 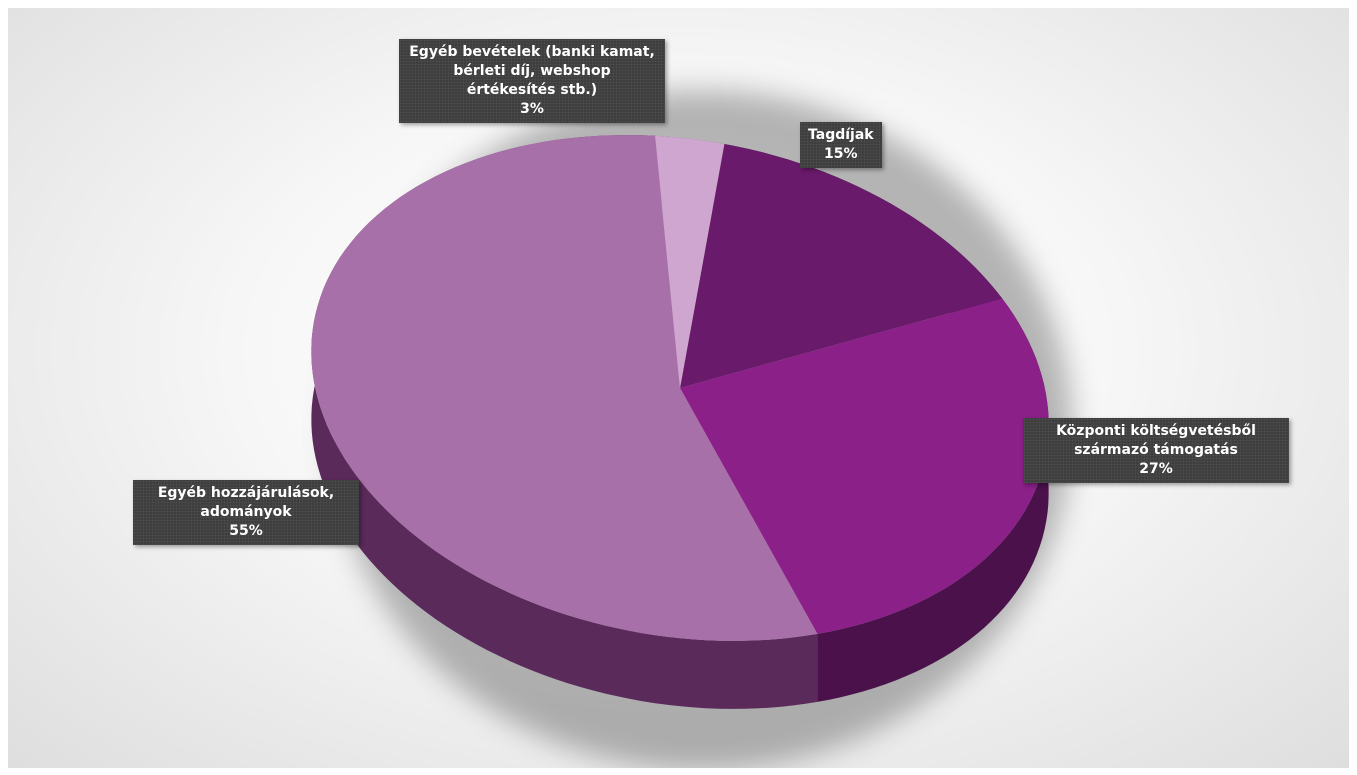 I want to click on data-label-name: Egyéb hozzájárulások, adományok, so click(x=246, y=502).